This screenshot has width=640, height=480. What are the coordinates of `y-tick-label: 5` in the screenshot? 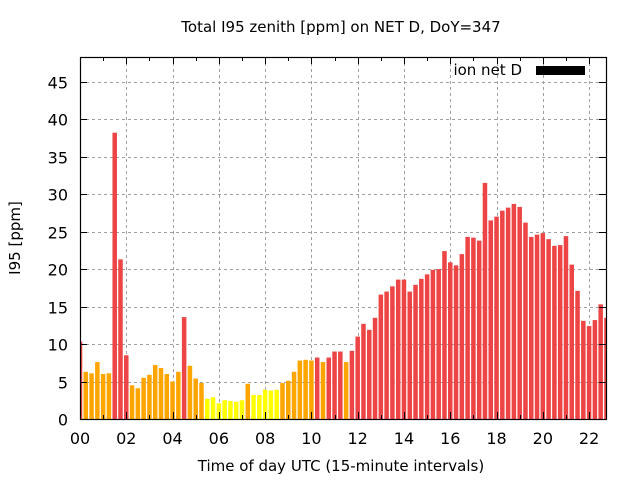 It's located at (63, 383).